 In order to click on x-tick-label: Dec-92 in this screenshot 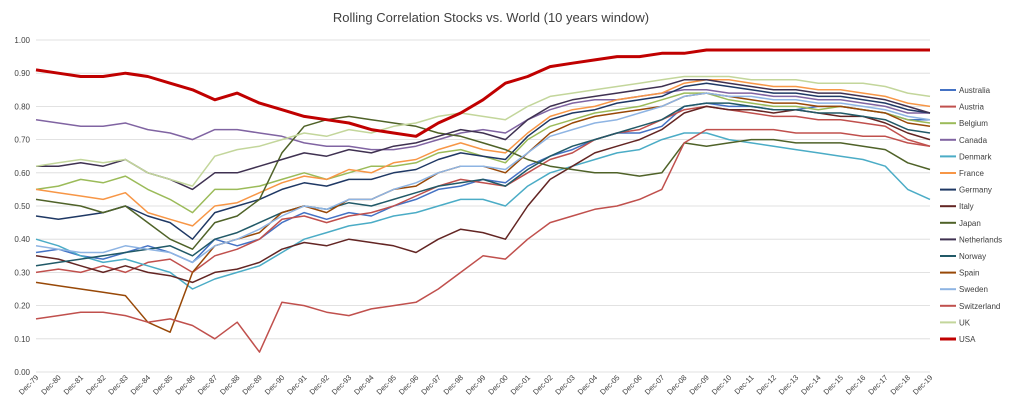, I will do `click(318, 384)`.